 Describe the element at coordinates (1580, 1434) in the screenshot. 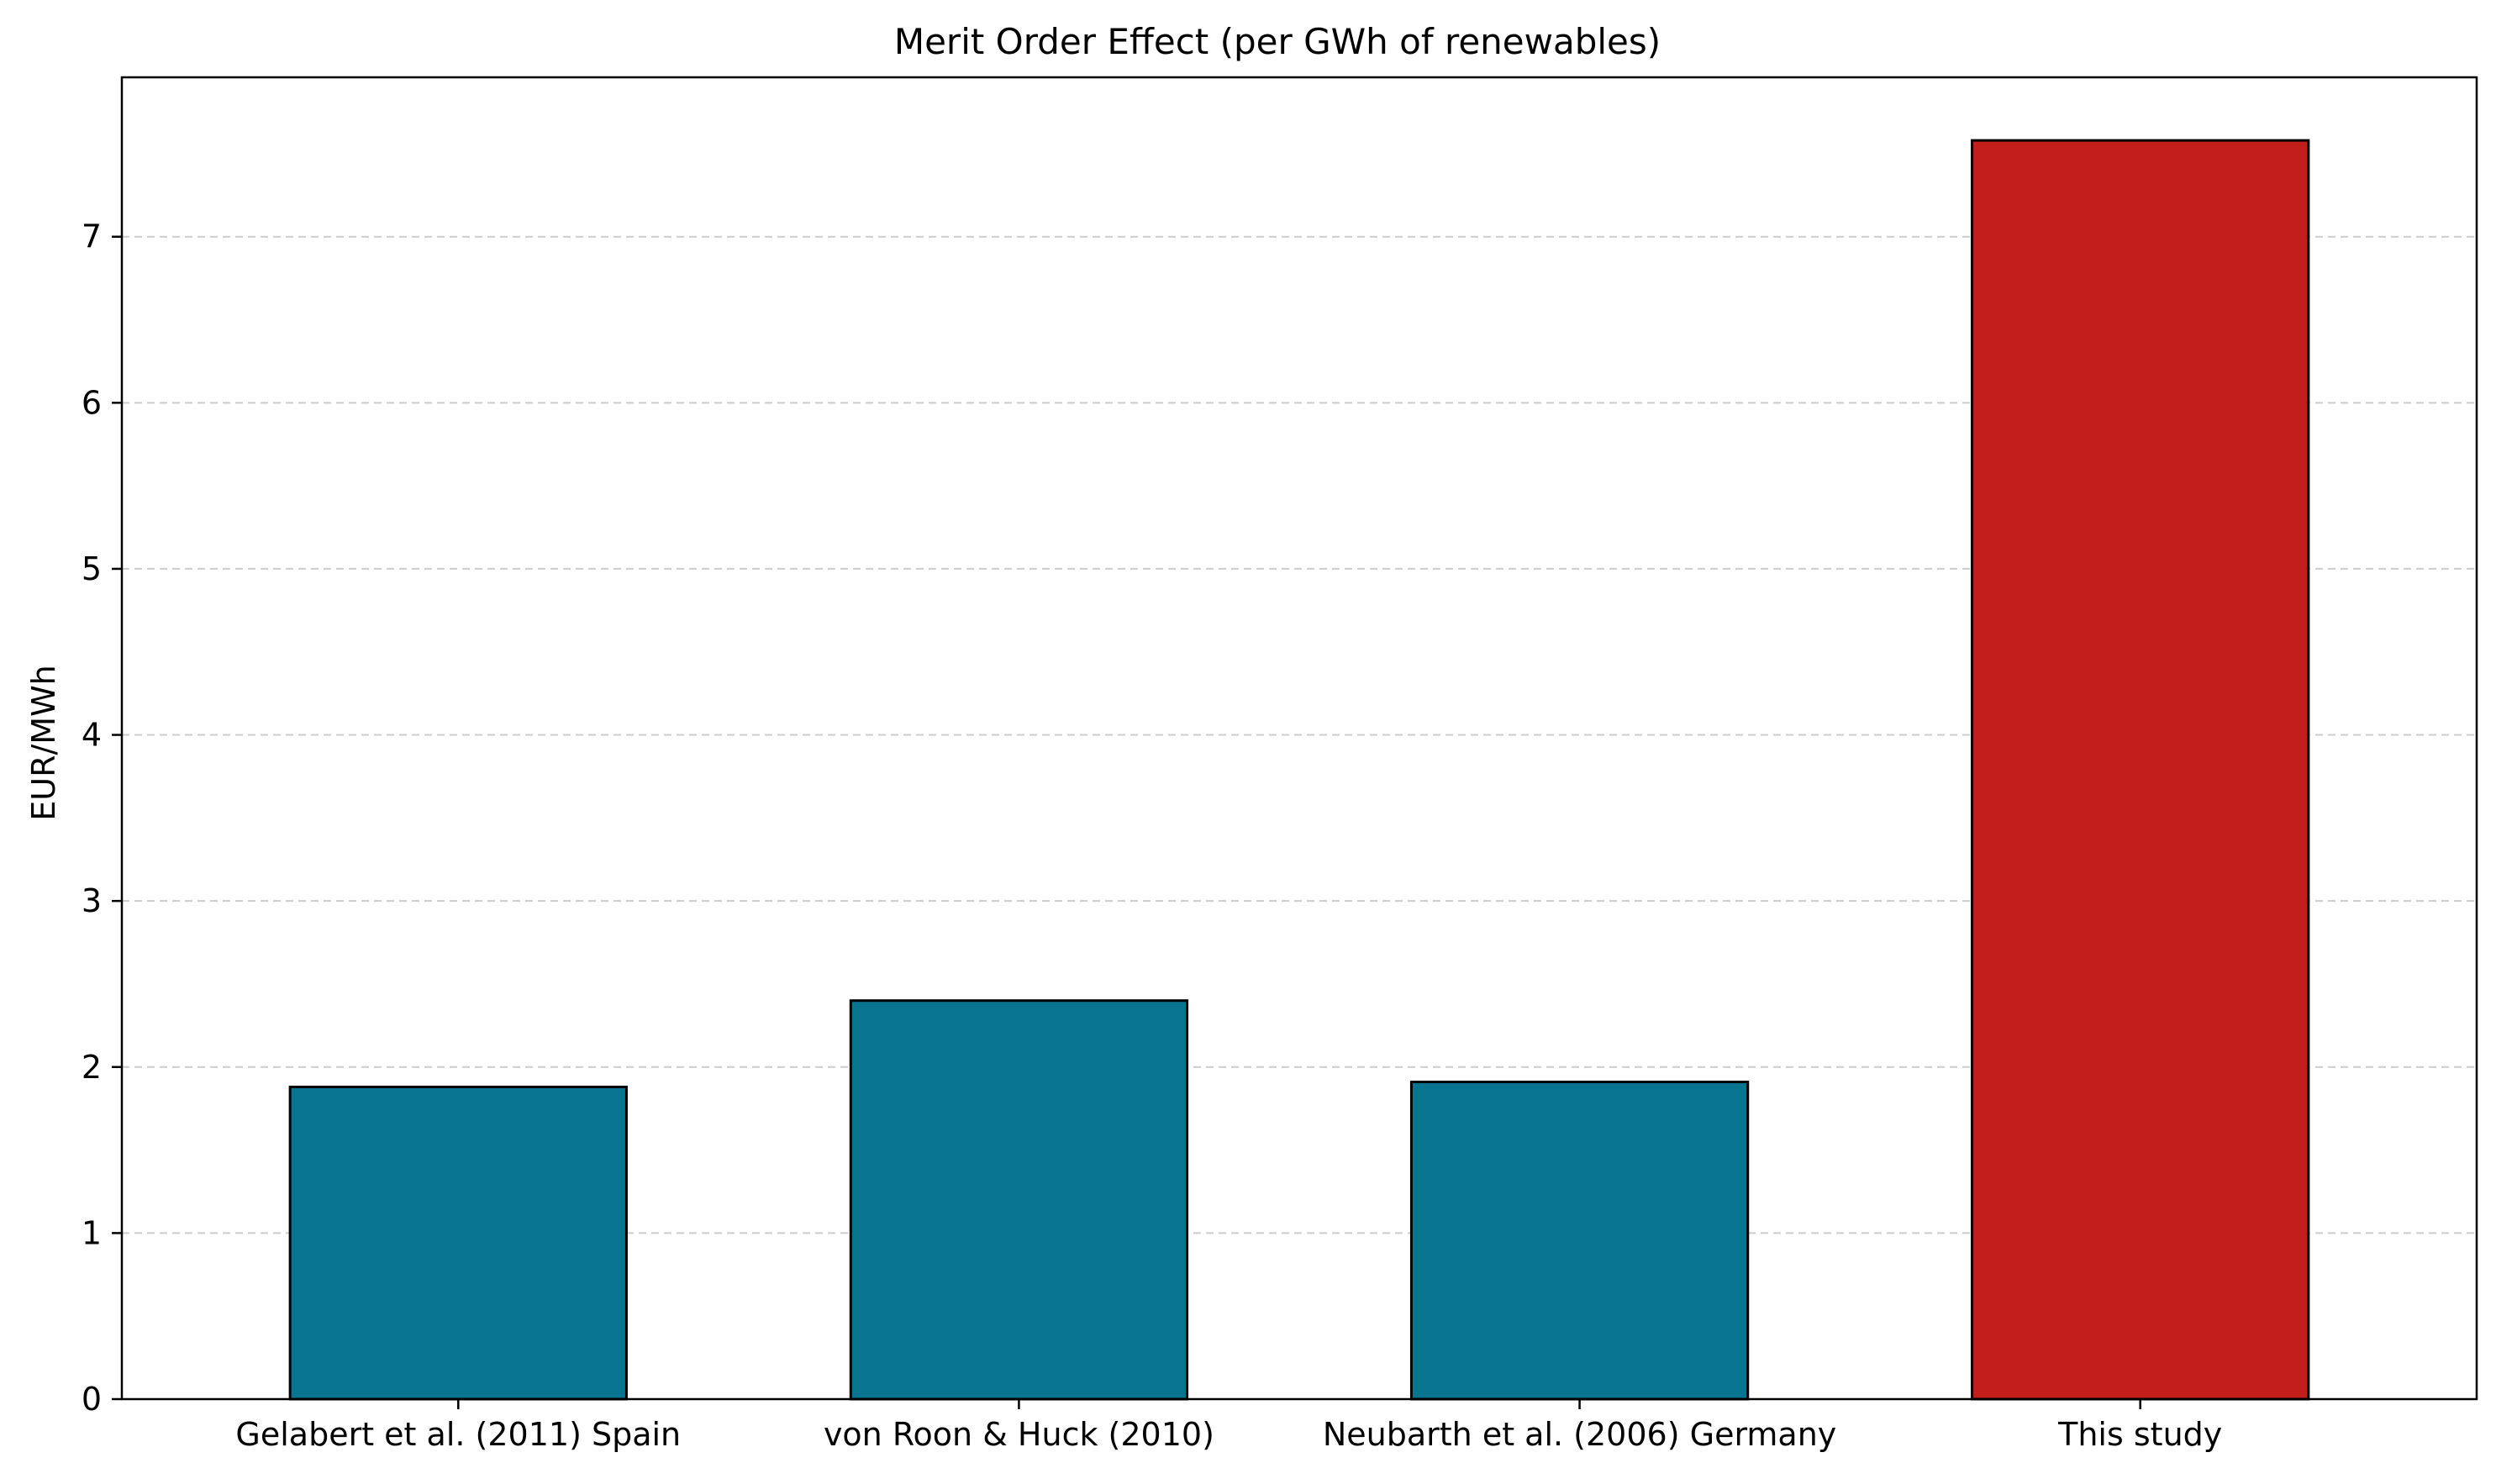

I see `x-tick-label-2: Neubarth et al. (2006) Germany` at that location.